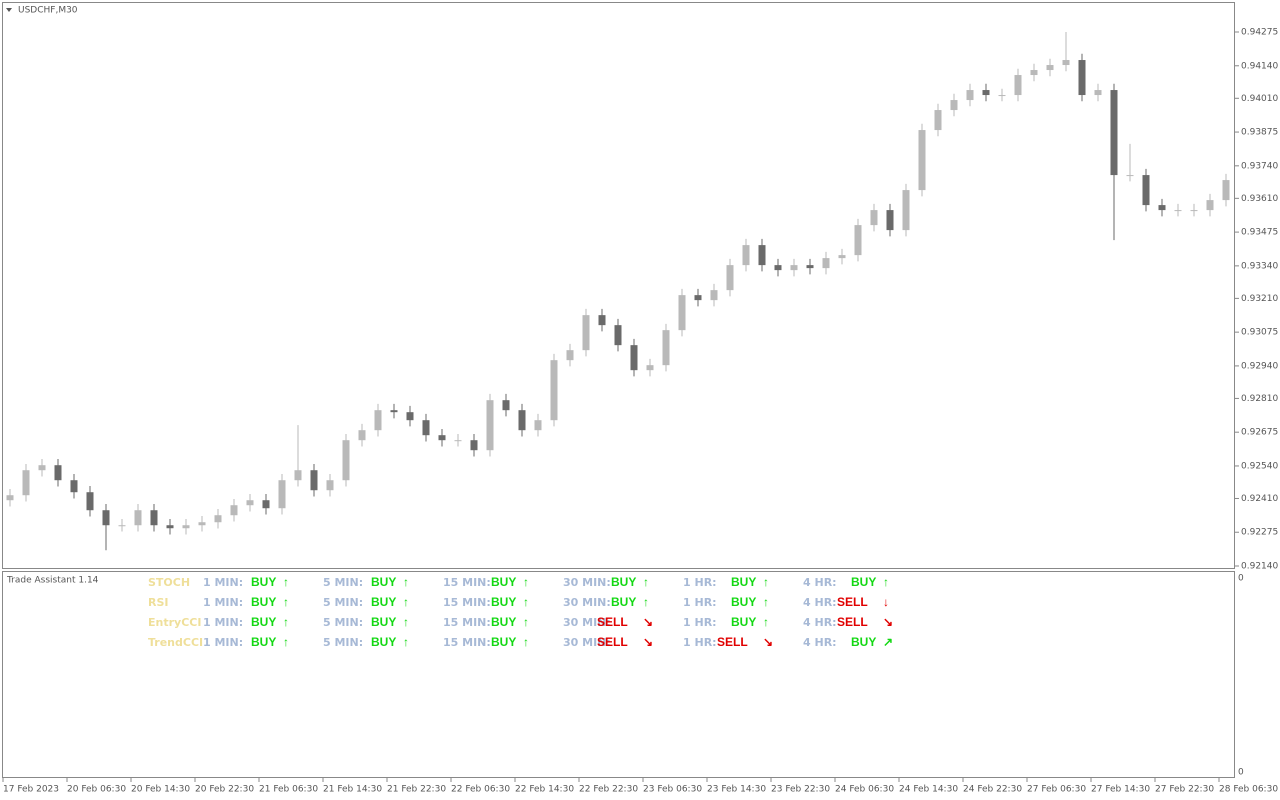  What do you see at coordinates (174, 622) in the screenshot?
I see `indicator-name: EntryCCI` at bounding box center [174, 622].